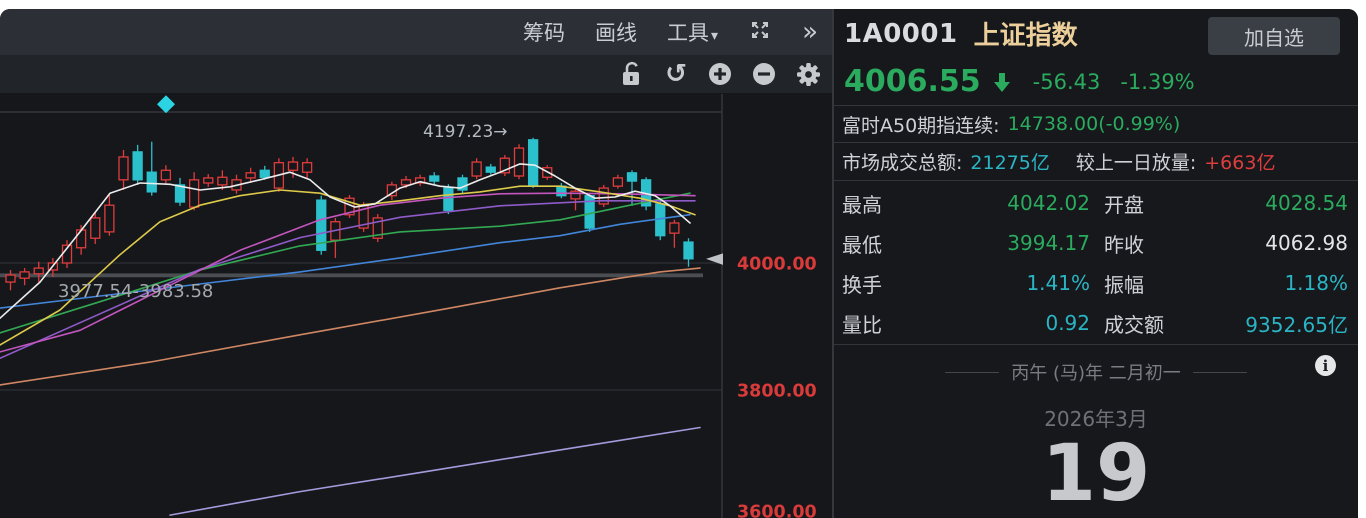  Describe the element at coordinates (166, 104) in the screenshot. I see `event-diamond-marker` at that location.